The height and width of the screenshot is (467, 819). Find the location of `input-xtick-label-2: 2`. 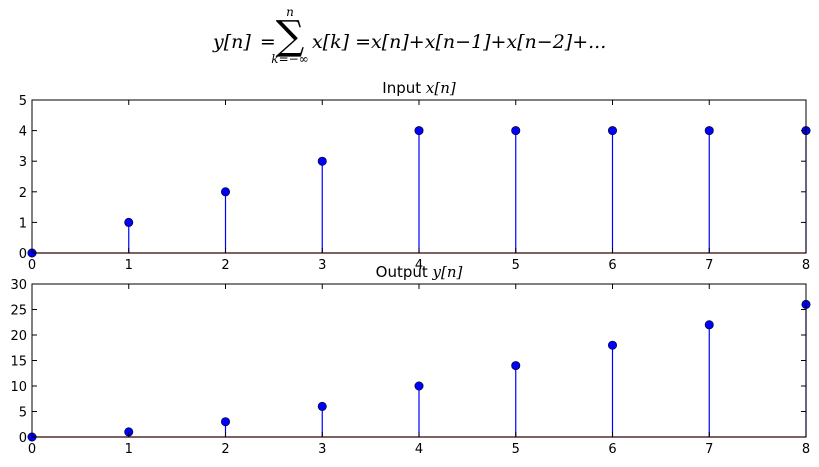

input-xtick-label-2: 2 is located at coordinates (225, 265).